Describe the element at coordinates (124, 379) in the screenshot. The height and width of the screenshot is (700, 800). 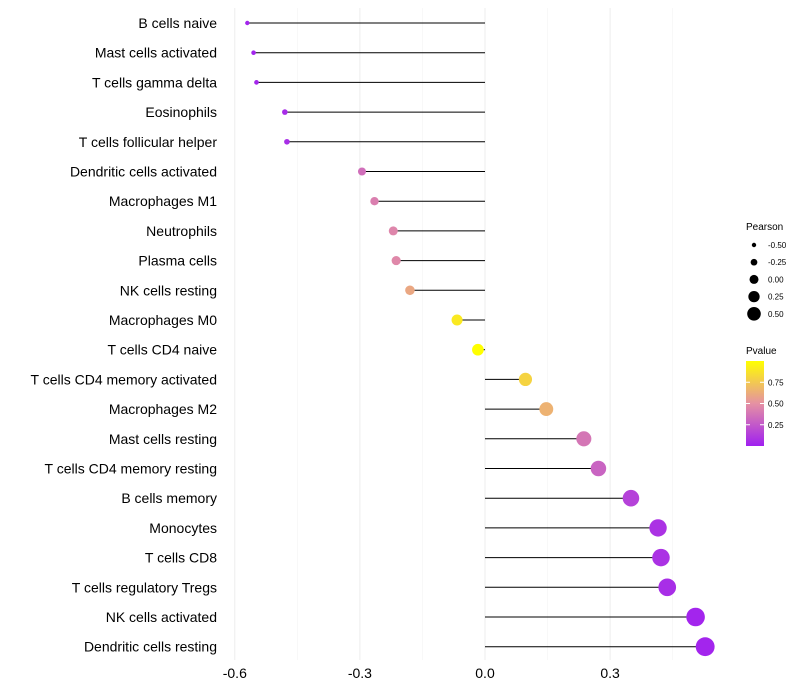
I see `category-label: T cells CD4 memory activated` at that location.